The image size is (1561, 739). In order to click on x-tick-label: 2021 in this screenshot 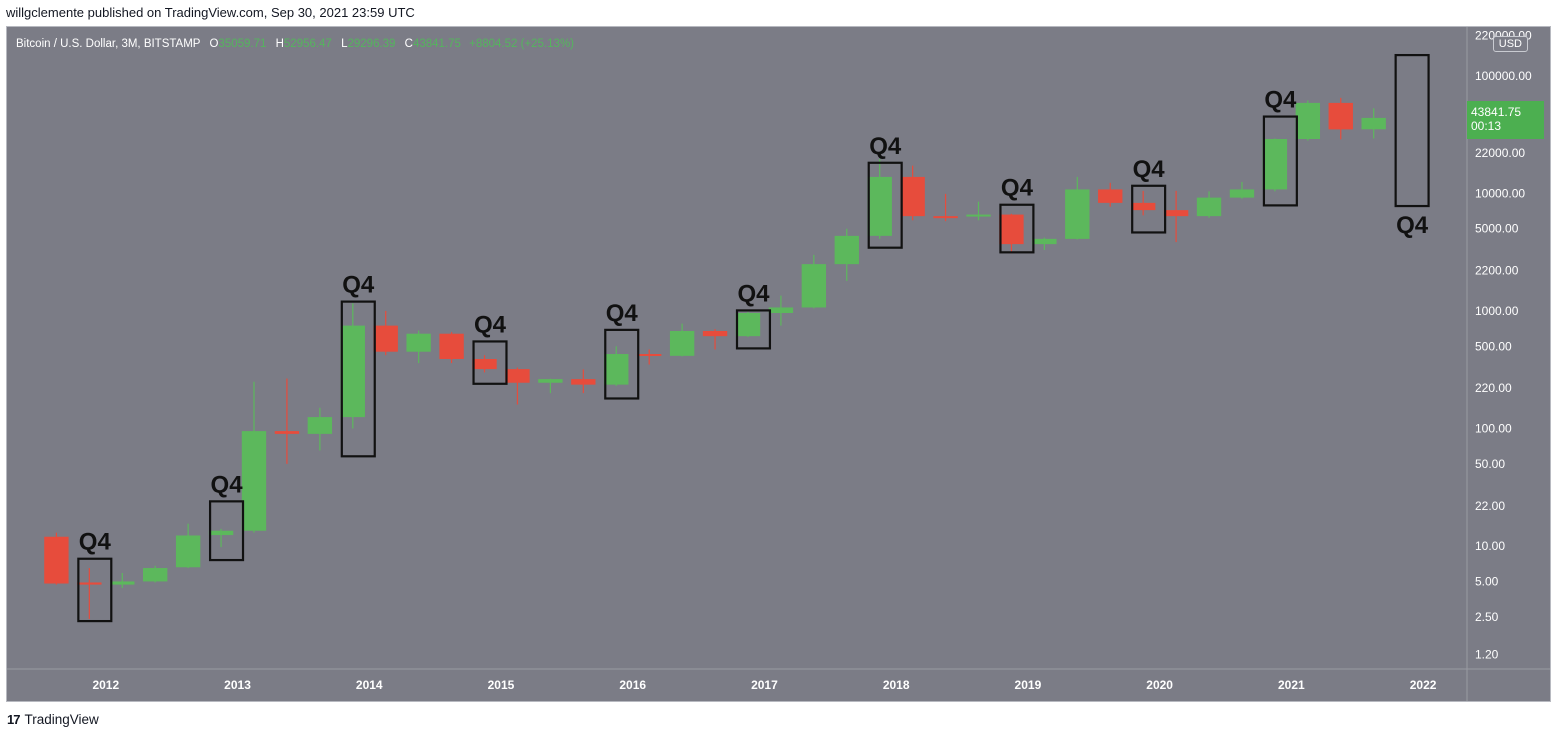, I will do `click(1291, 685)`.